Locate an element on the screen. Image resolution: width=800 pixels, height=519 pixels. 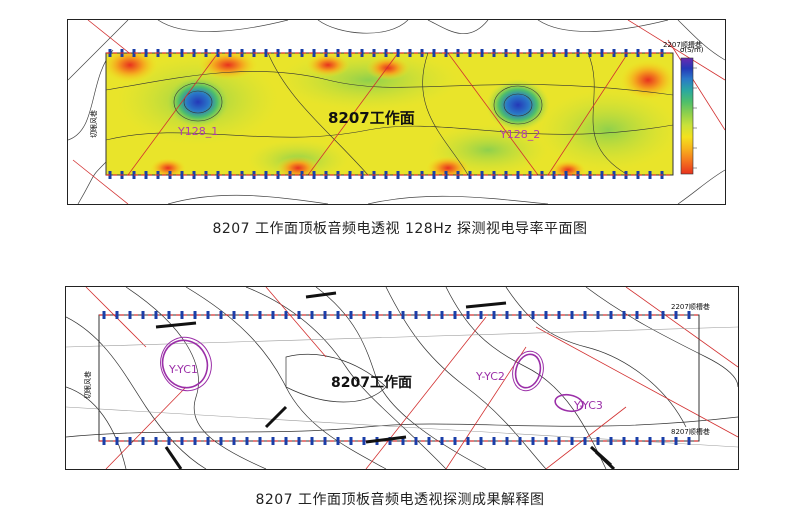
anomaly-label-yc2: Y-YC2 is located at coordinates (490, 376).